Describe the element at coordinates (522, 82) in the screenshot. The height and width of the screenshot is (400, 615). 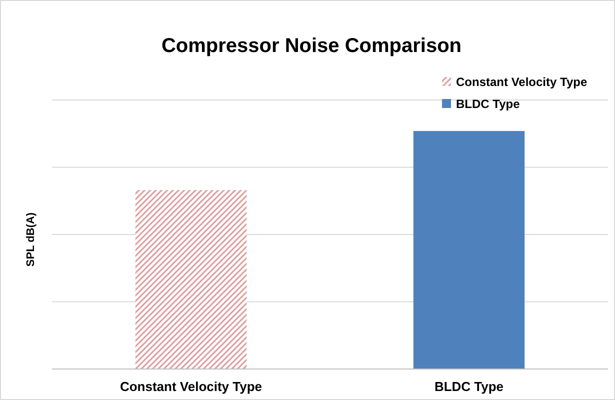
I see `legend-label: Constant Velocity Type` at that location.